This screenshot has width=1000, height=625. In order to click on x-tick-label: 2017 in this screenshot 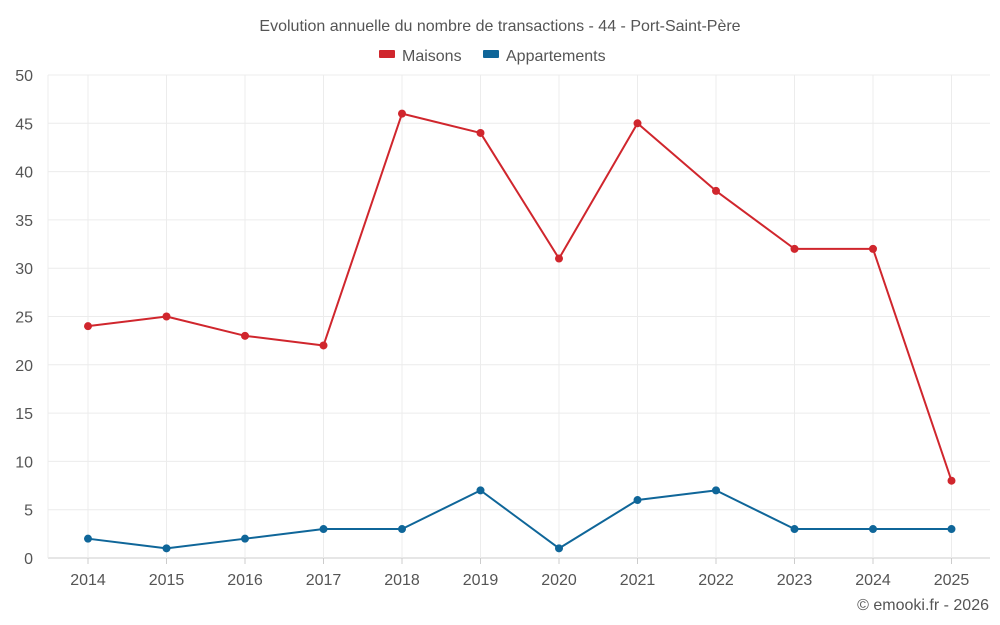, I will do `click(324, 580)`.